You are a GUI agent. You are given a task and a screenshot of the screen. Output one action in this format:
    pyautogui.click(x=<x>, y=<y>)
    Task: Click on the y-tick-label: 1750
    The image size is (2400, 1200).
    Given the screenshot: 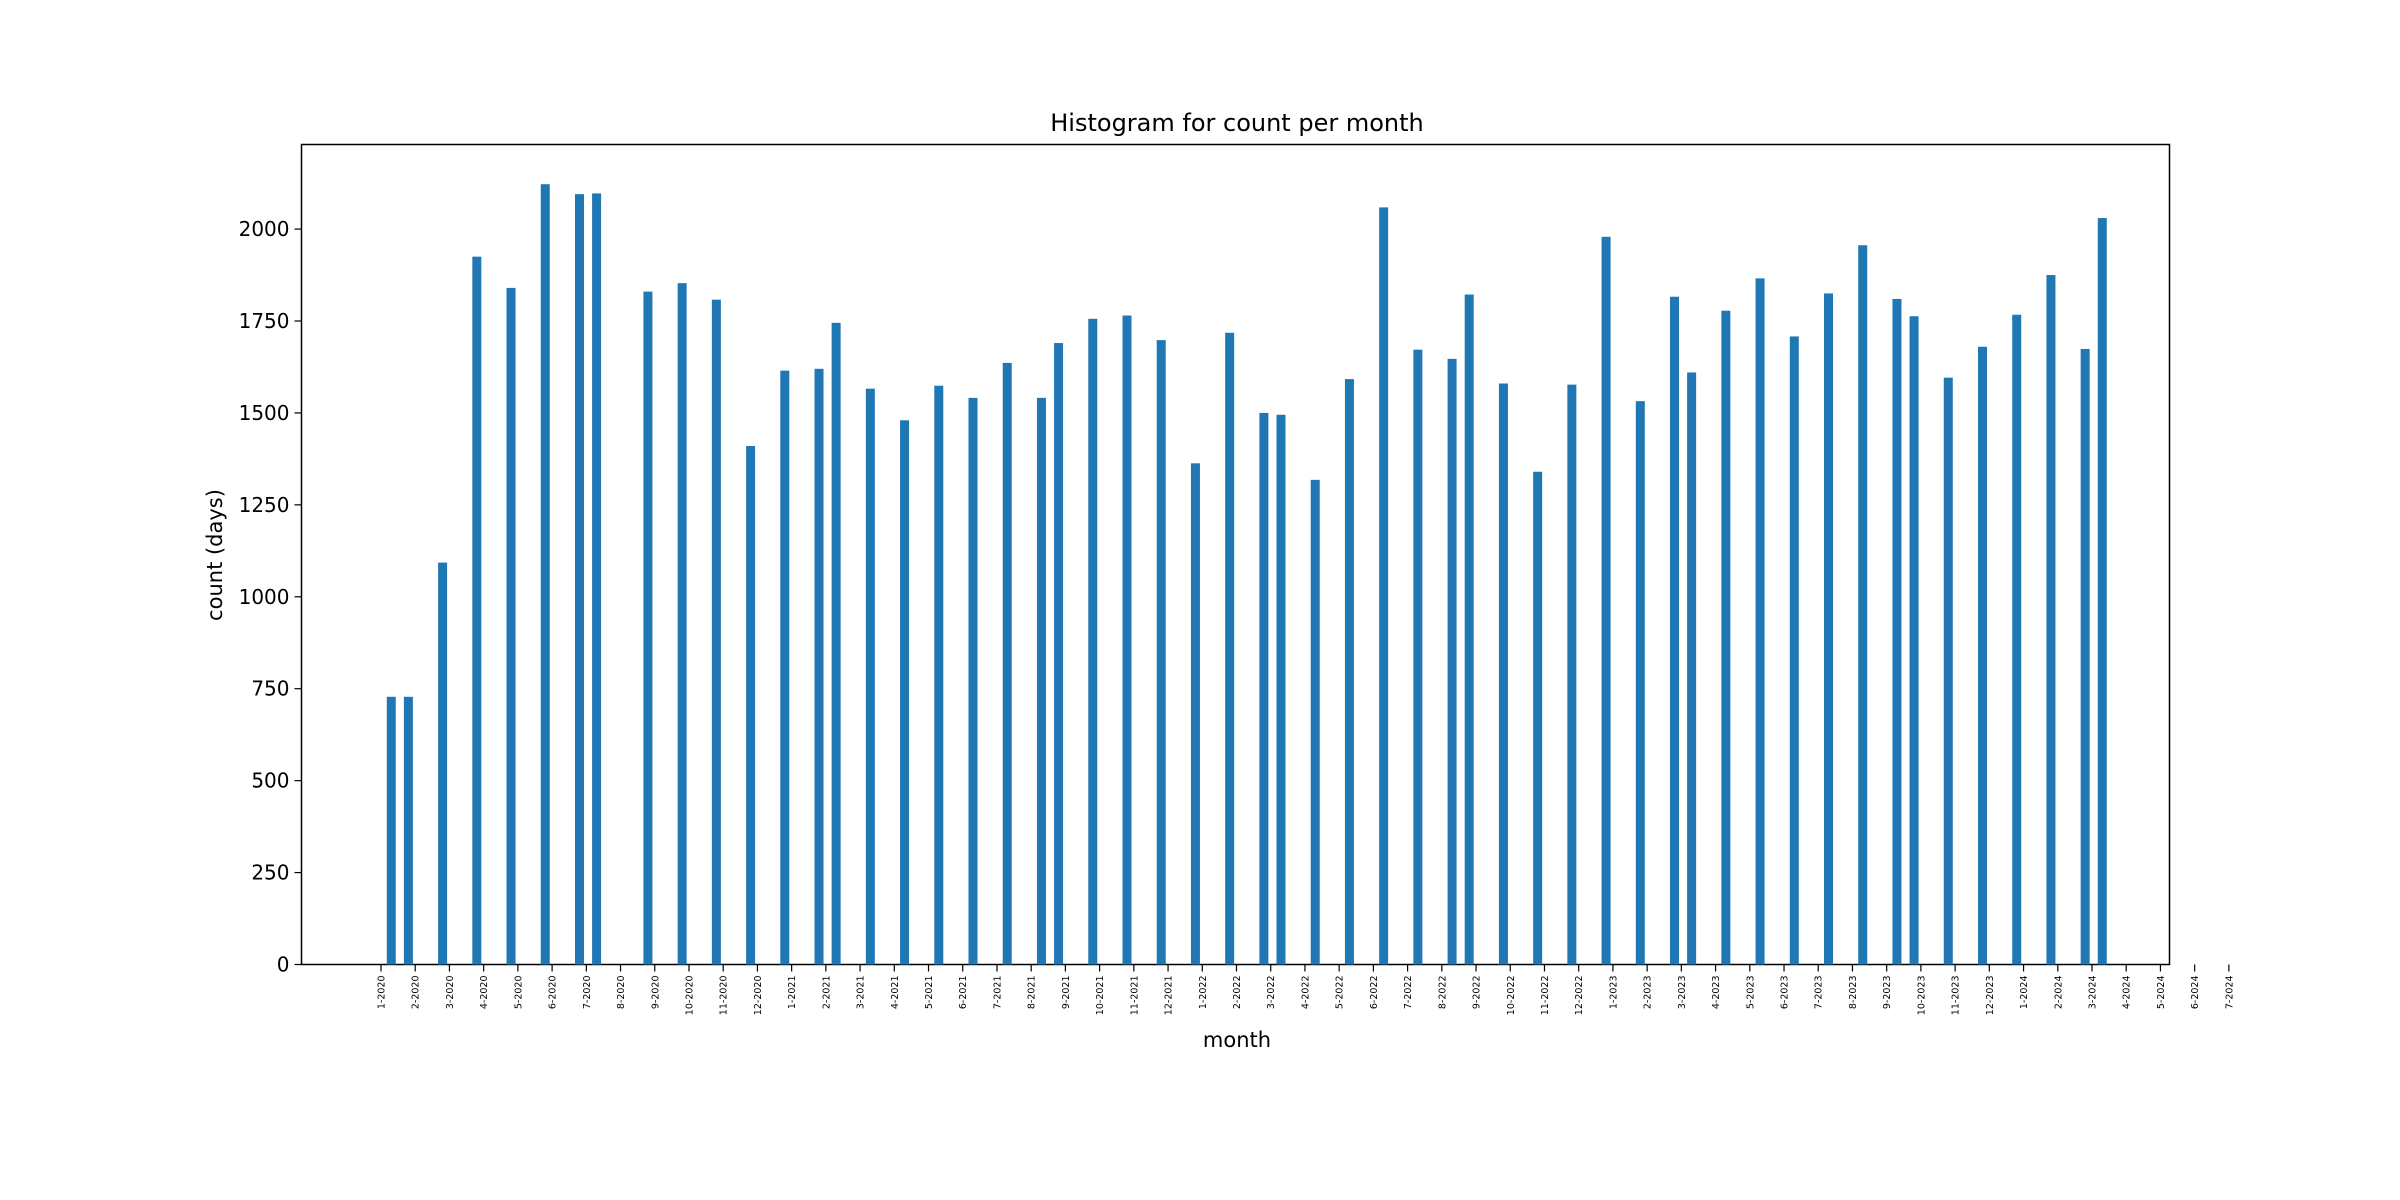 What is the action you would take?
    pyautogui.click(x=264, y=321)
    